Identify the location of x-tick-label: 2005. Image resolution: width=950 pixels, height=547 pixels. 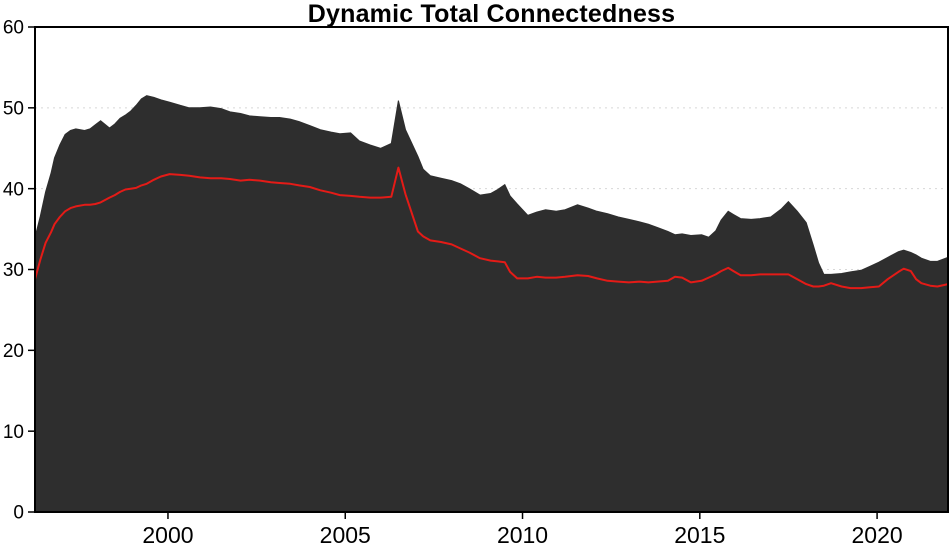
(345, 534).